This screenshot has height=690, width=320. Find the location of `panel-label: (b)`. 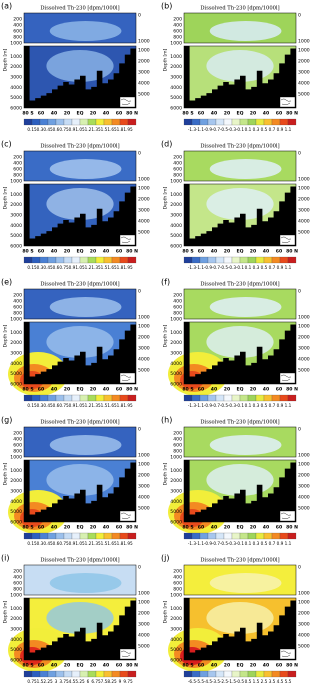

panel-label: (b) is located at coordinates (166, 6).